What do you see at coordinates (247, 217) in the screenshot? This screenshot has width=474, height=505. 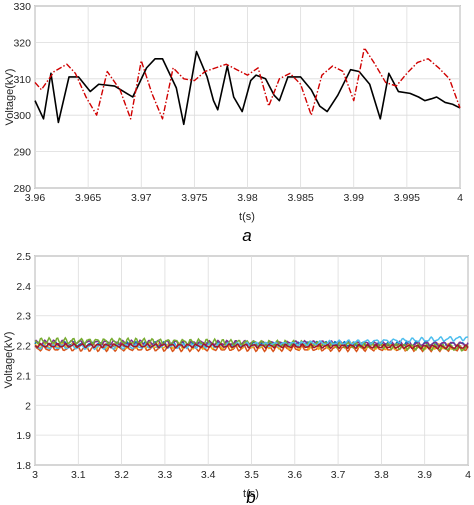 I see `chart-a-x-axis-label: t(s)` at bounding box center [247, 217].